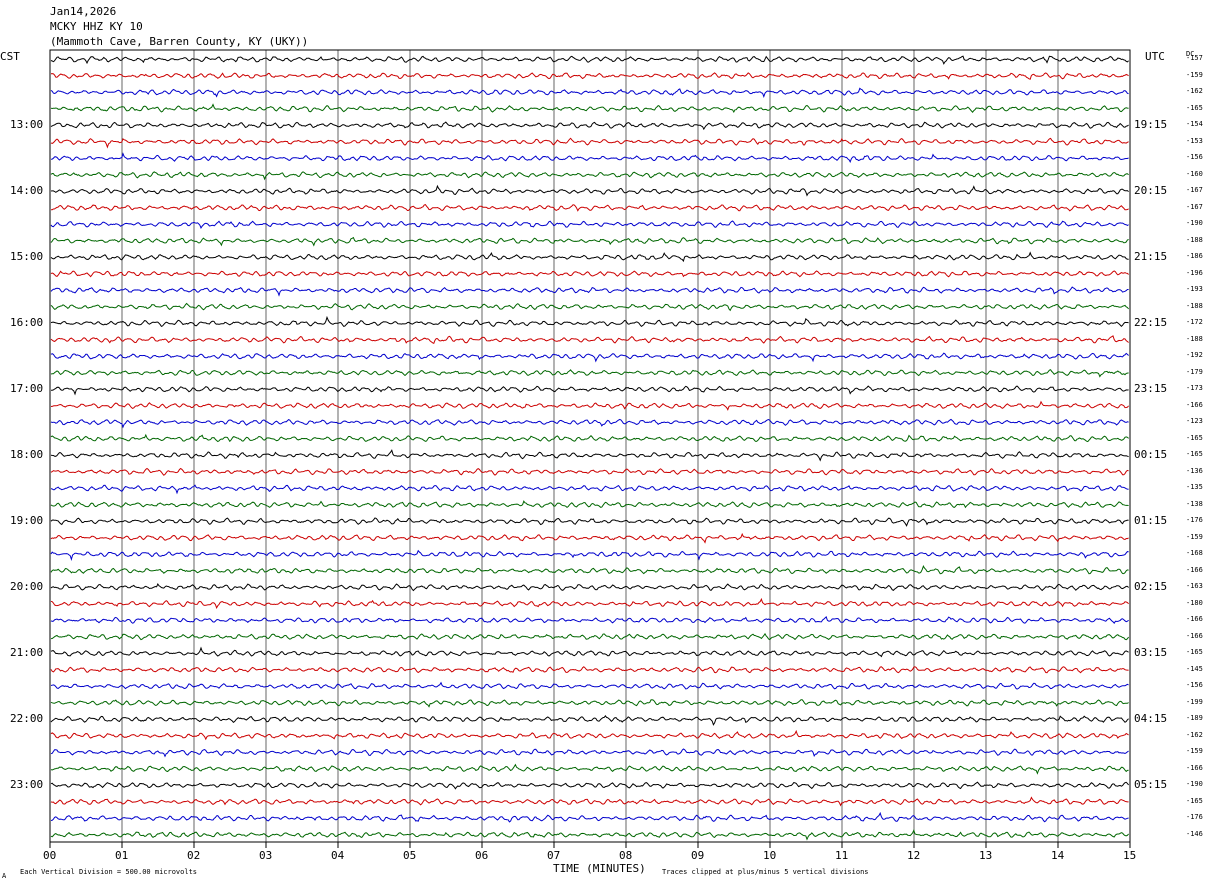  Describe the element at coordinates (914, 855) in the screenshot. I see `x-tick-label: 12` at that location.